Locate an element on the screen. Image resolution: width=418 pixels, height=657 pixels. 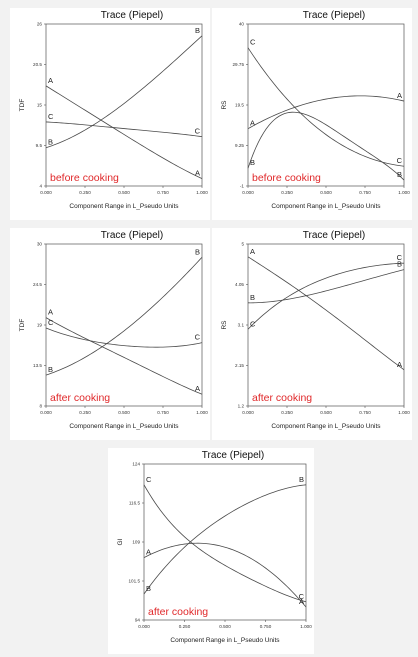
y-tick-label: 13.5 is located at coordinates (37, 365).